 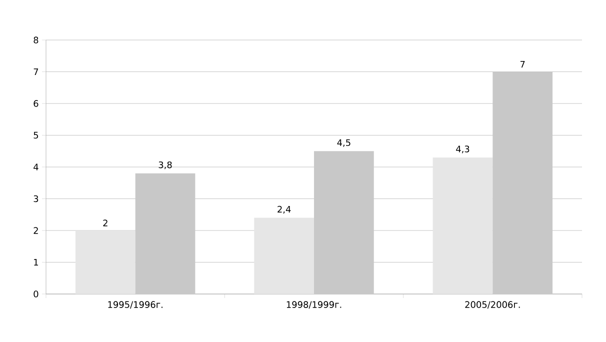 I want to click on data-label: 2,4, so click(x=284, y=210).